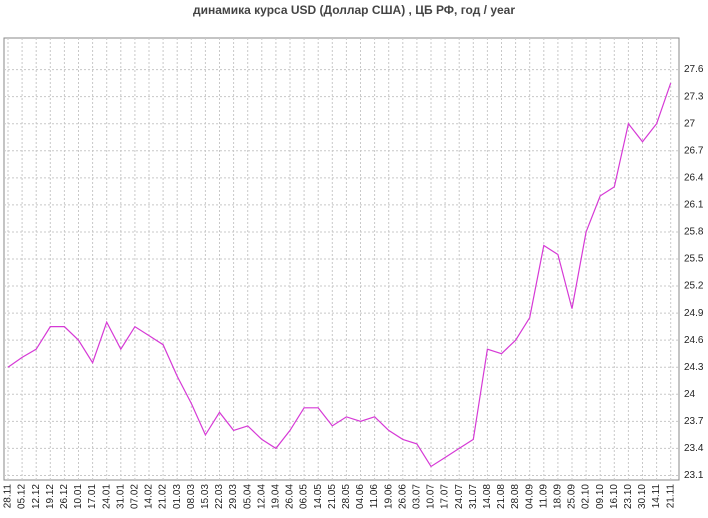  I want to click on x-tick-label: 26.04, so click(290, 496).